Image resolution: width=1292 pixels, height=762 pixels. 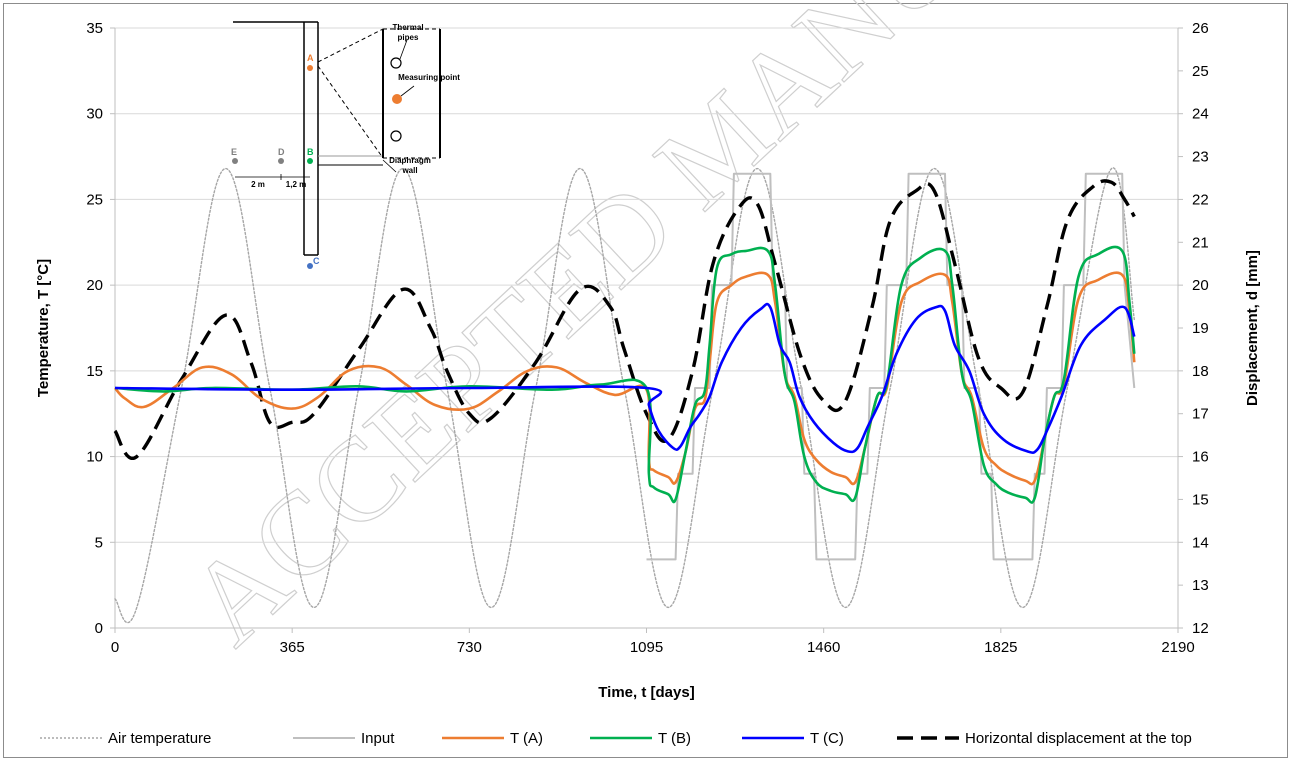 What do you see at coordinates (234, 152) in the screenshot?
I see `inset-letter-E: E` at bounding box center [234, 152].